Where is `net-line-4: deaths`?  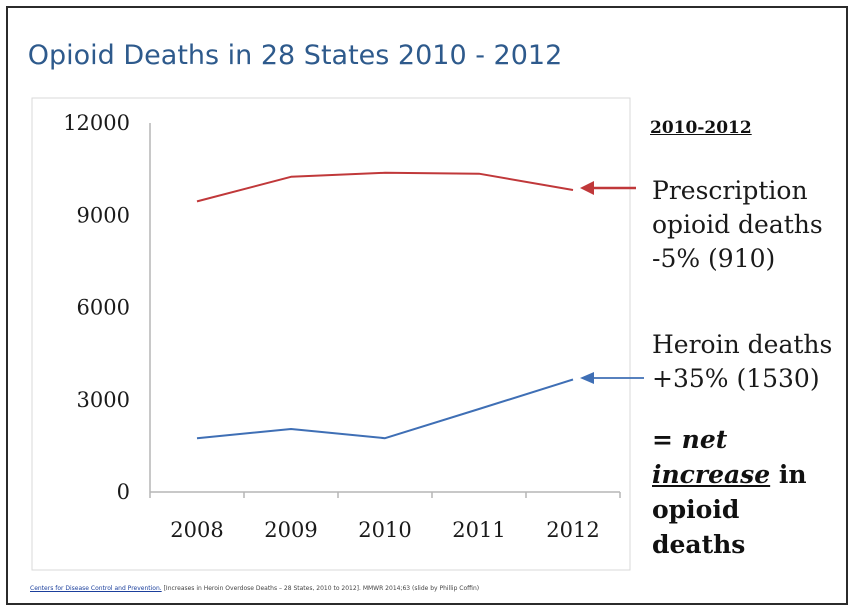 net-line-4: deaths is located at coordinates (699, 544).